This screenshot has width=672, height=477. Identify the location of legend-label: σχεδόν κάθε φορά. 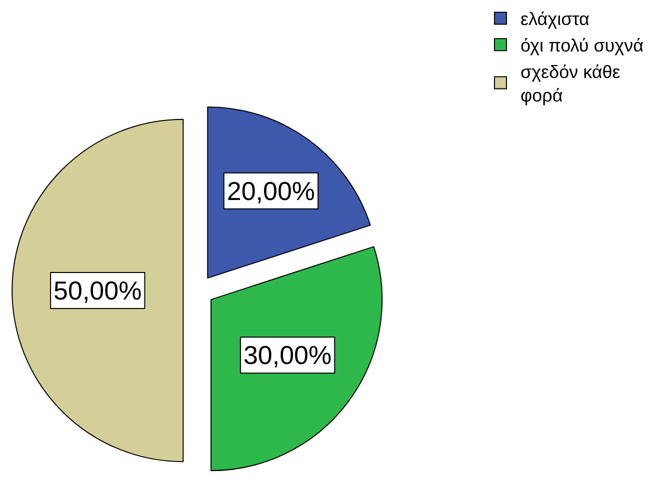
(570, 84).